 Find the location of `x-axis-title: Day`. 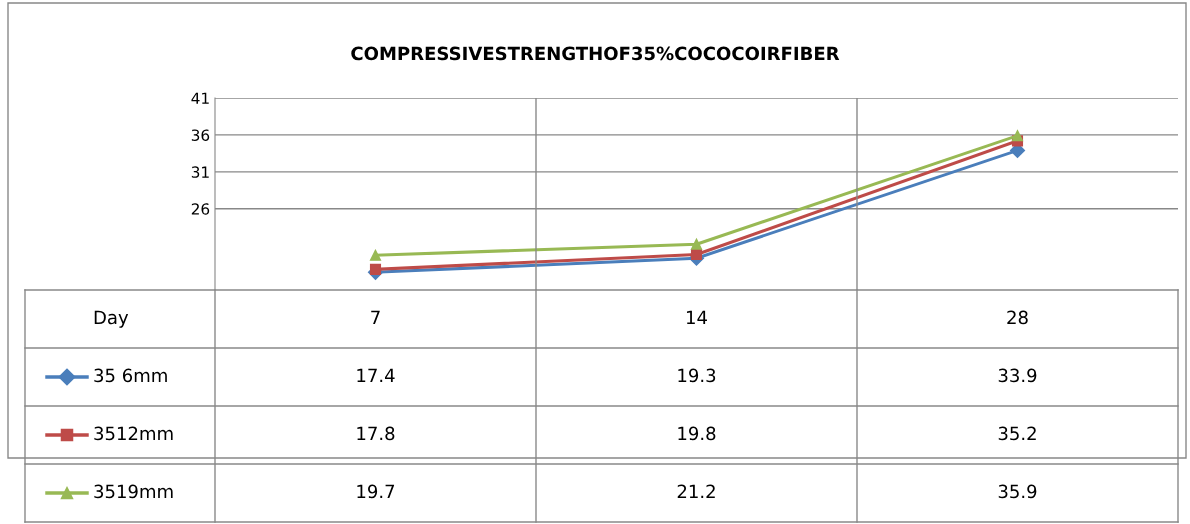

x-axis-title: Day is located at coordinates (111, 319).